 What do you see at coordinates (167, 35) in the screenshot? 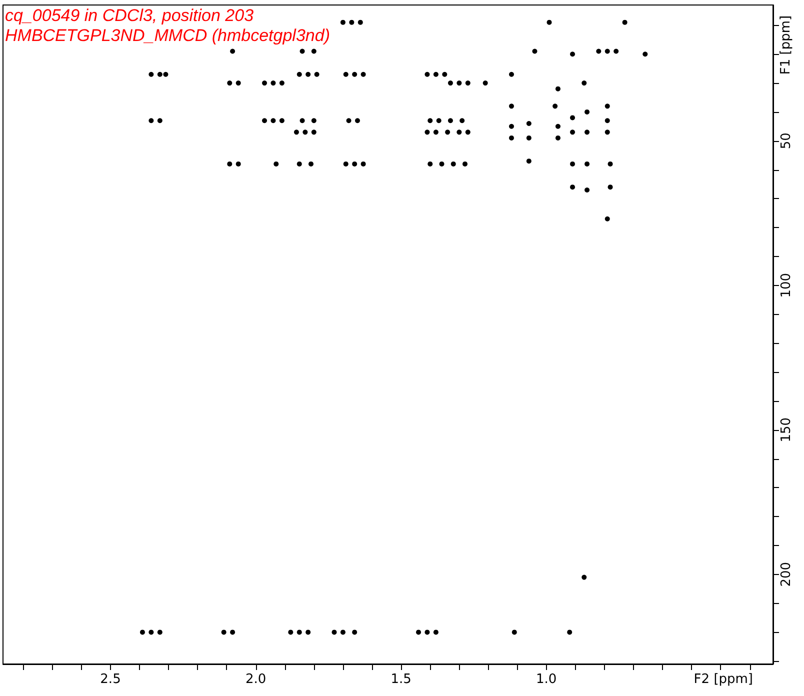
I see `text: HMBCETGPL3ND_MMCD (hmbcetgpl3nd)` at bounding box center [167, 35].